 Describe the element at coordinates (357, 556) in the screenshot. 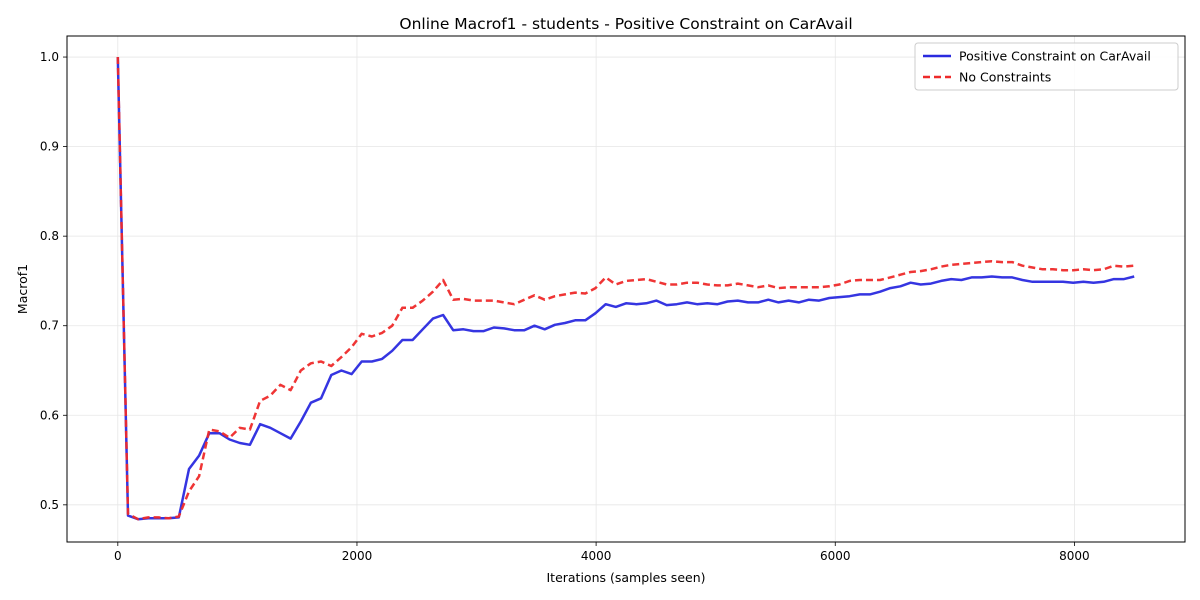

I see `x-tick-label: 2000` at that location.